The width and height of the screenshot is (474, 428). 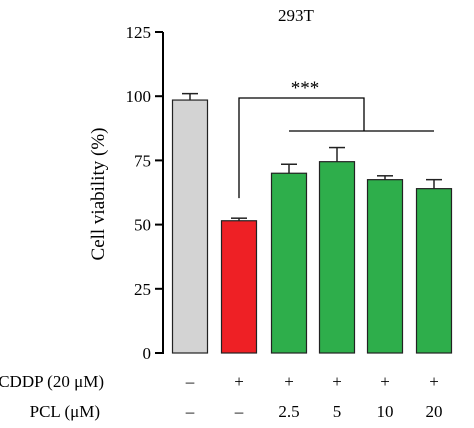 I want to click on condition-value-1-6: +, so click(x=434, y=381).